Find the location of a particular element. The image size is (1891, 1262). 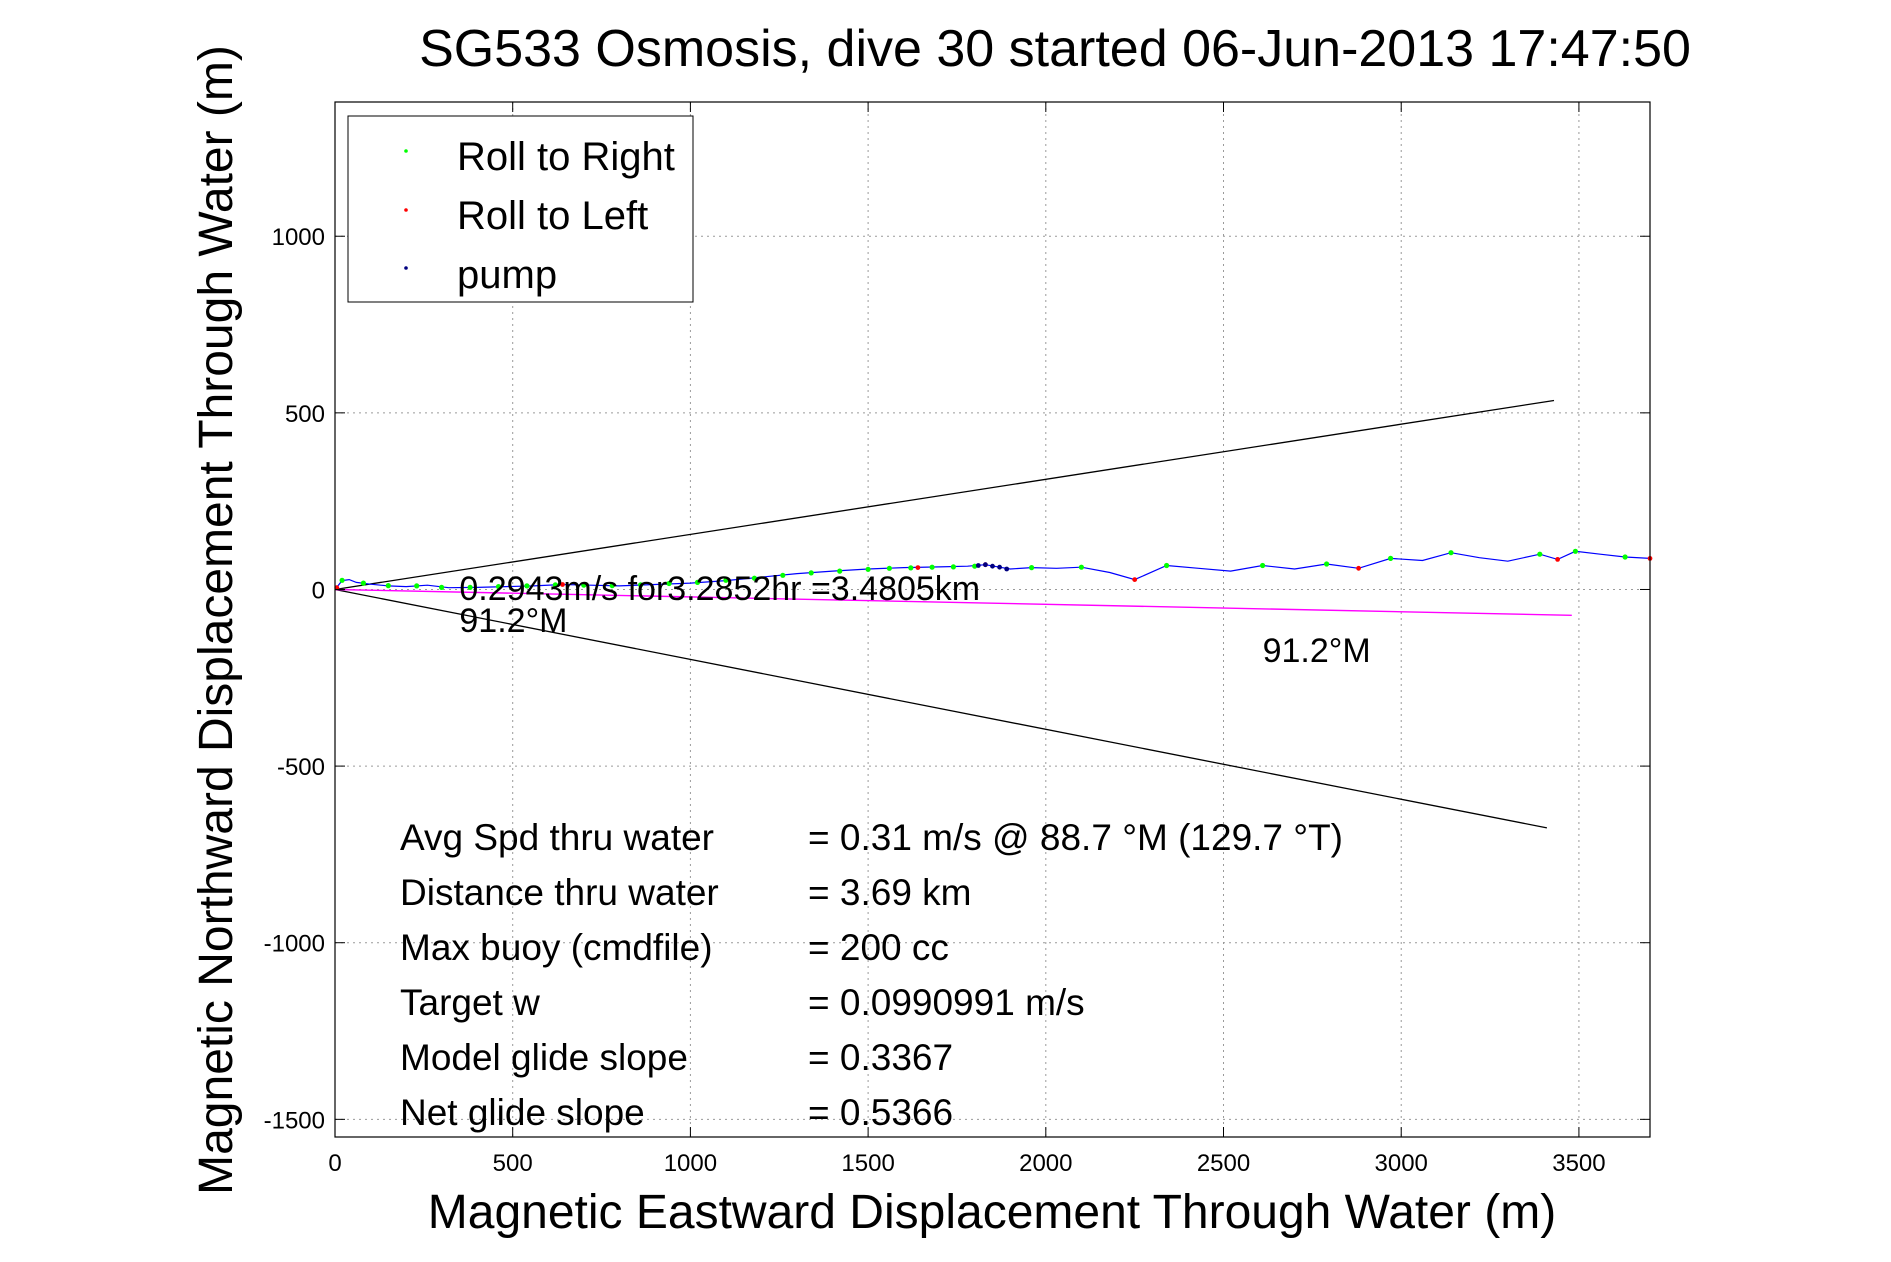

stat-label: Distance thru water is located at coordinates (559, 892).